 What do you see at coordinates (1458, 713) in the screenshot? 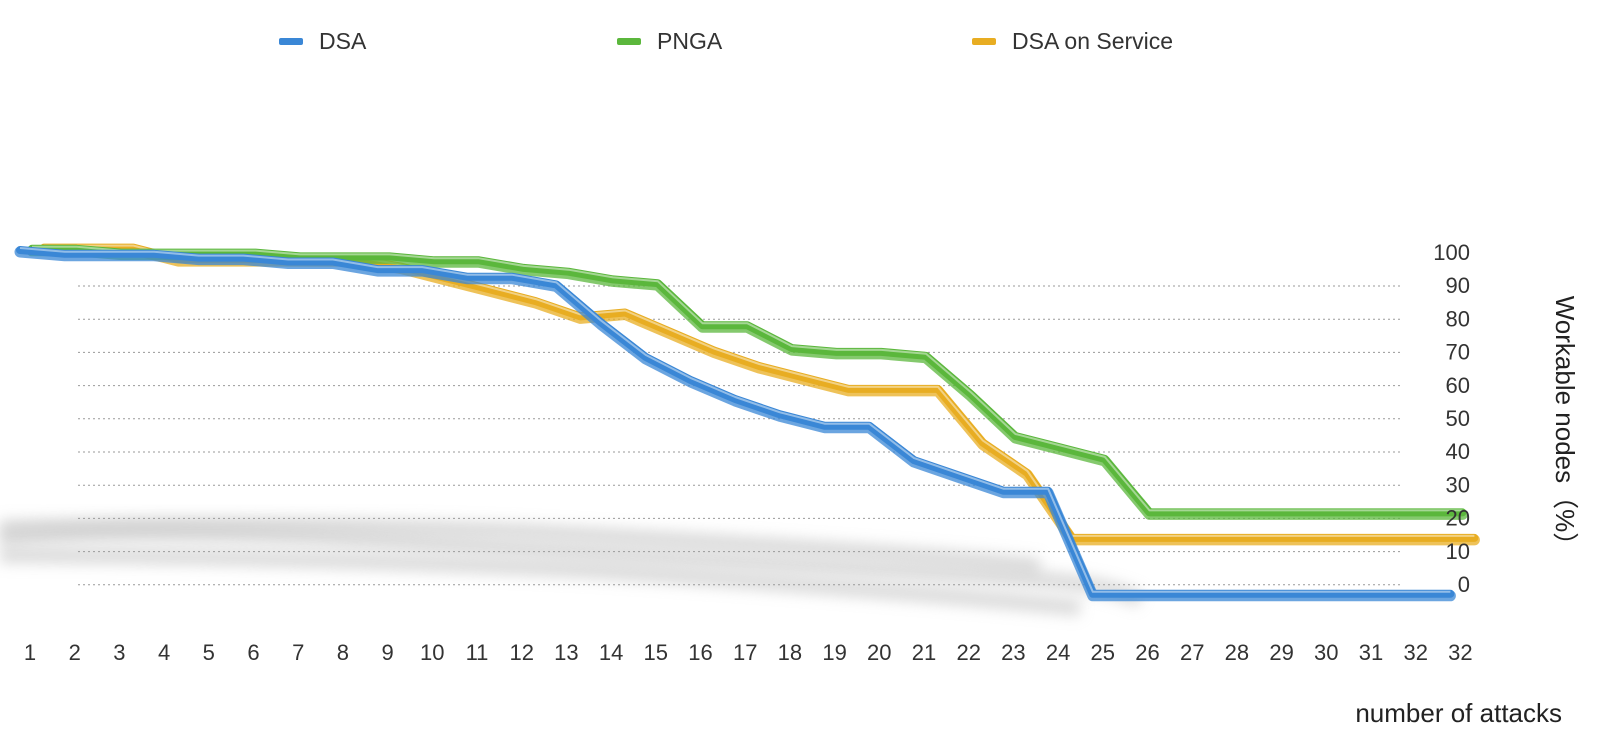
I see `x-axis-title: number of attacks` at bounding box center [1458, 713].